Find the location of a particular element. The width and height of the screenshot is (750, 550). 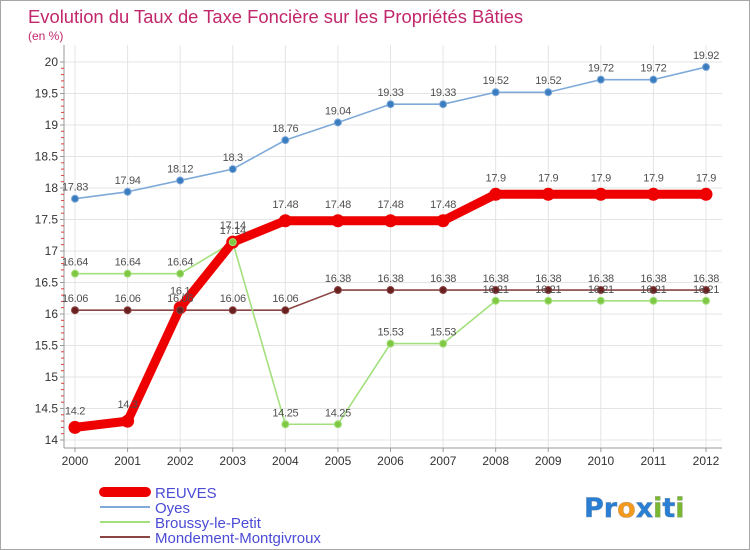

data-label: 19.04 is located at coordinates (338, 111).